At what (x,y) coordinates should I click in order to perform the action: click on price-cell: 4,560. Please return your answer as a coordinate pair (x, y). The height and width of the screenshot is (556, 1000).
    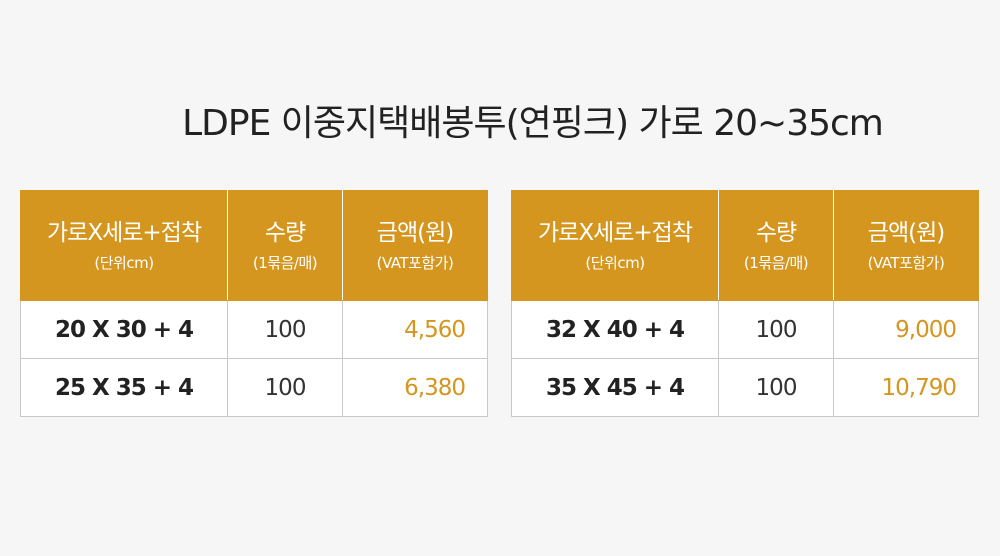
    Looking at the image, I should click on (415, 329).